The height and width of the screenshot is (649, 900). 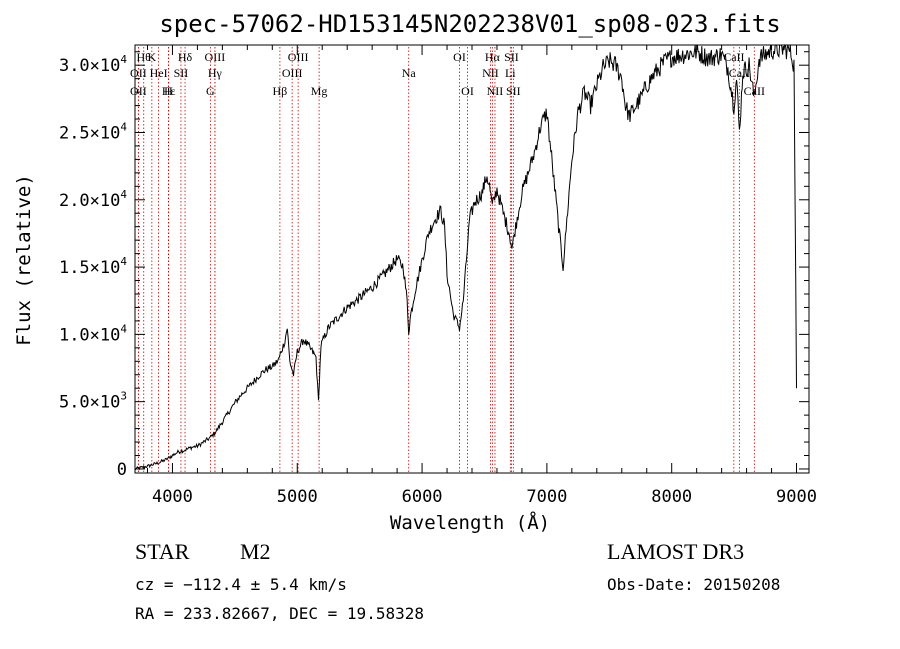 I want to click on x-tick-label: 8000, so click(x=671, y=497).